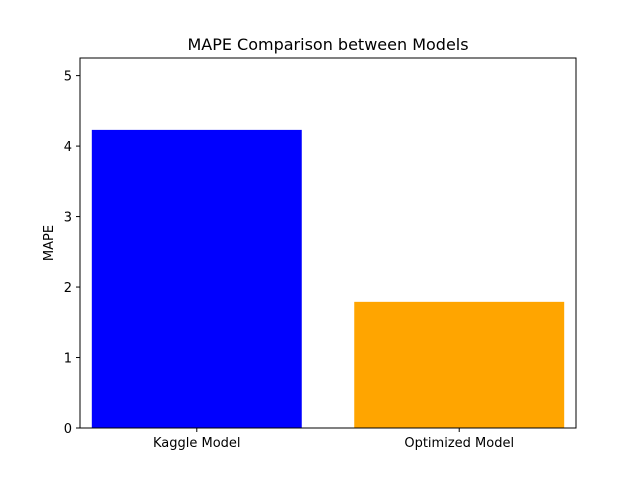  Describe the element at coordinates (459, 443) in the screenshot. I see `x-tick-label: Optimized Model` at that location.